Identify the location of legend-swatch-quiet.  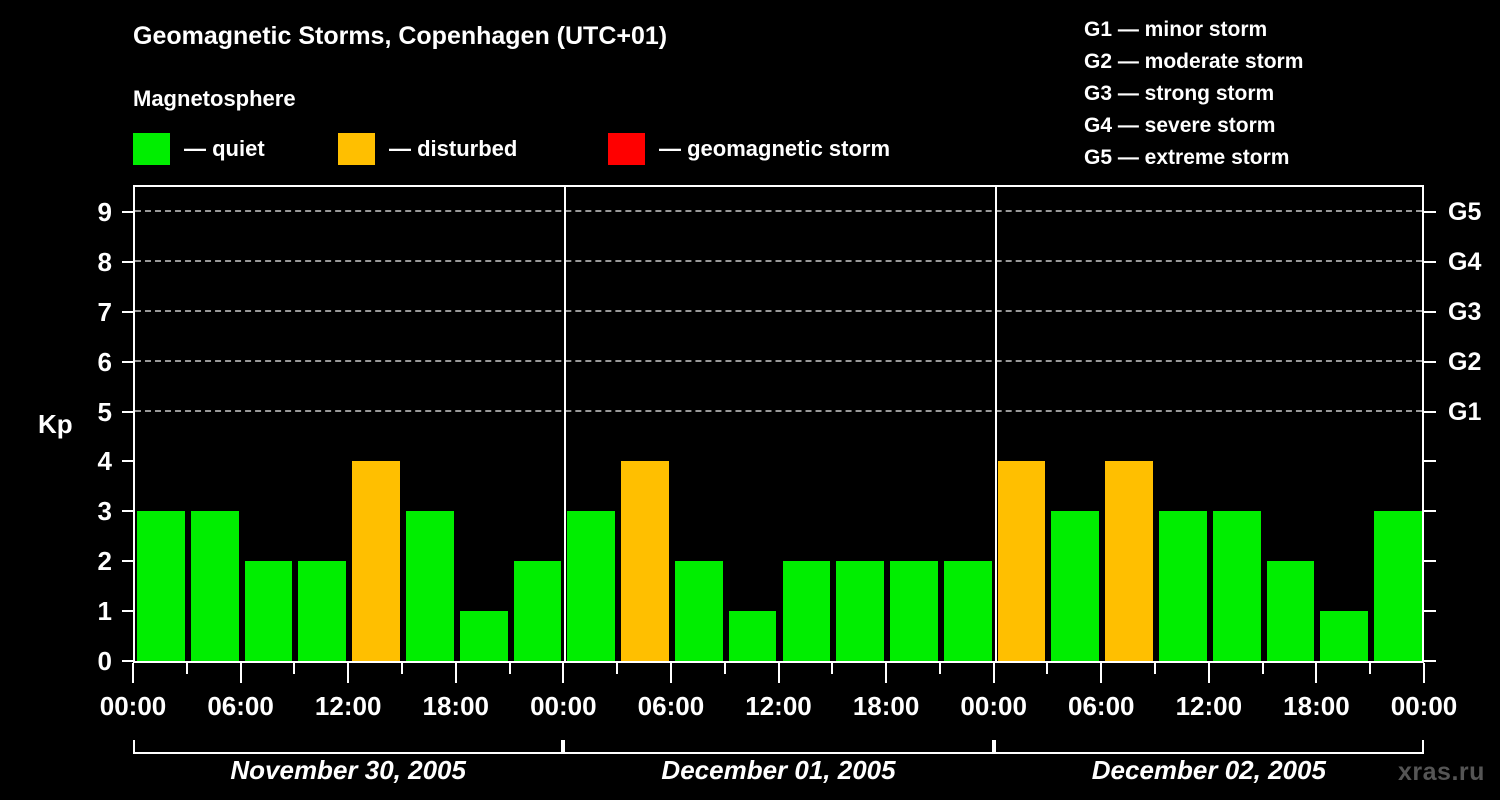
(151, 149).